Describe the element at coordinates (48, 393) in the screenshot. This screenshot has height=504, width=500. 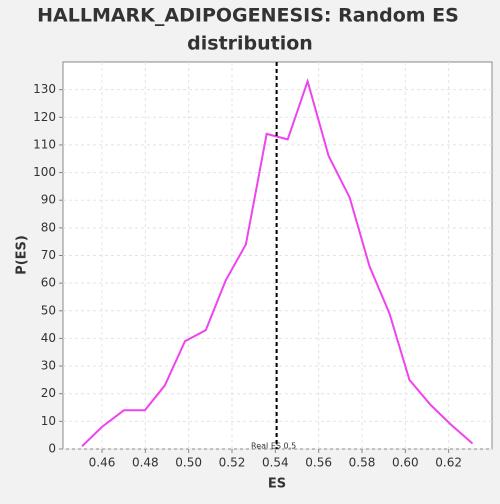
I see `y-tick-label: 20` at that location.